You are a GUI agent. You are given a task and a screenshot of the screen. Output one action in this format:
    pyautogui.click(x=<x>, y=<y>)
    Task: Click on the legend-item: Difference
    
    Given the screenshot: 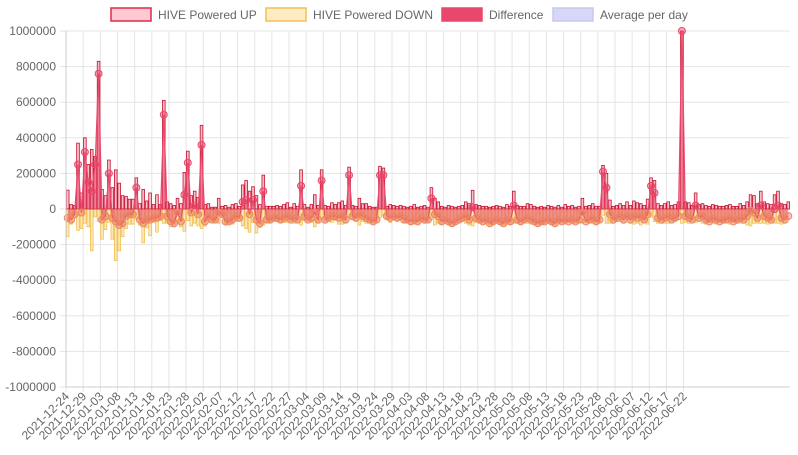 What is the action you would take?
    pyautogui.click(x=492, y=14)
    